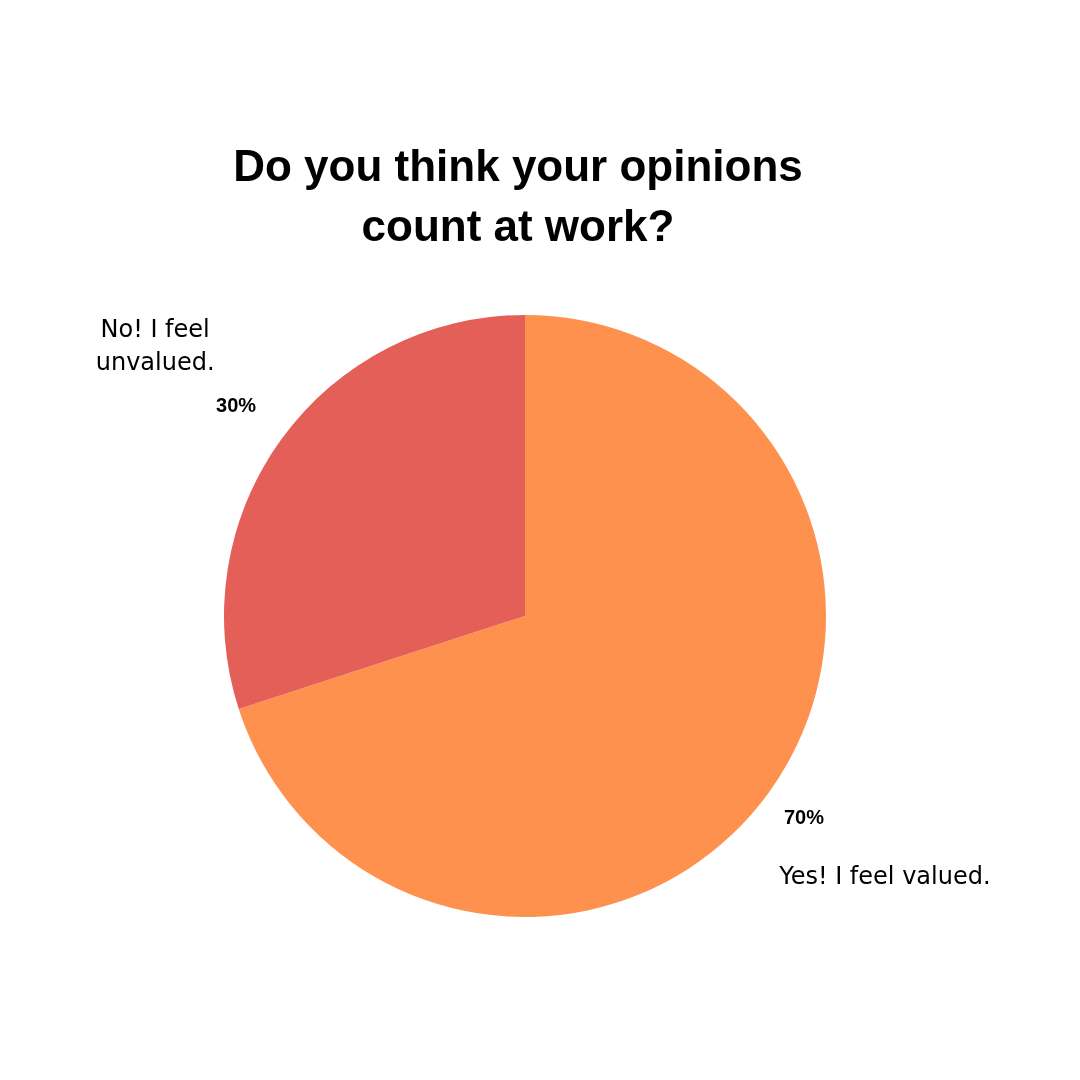 This screenshot has width=1080, height=1080. I want to click on slice-label: No! I feel unvalued., so click(155, 346).